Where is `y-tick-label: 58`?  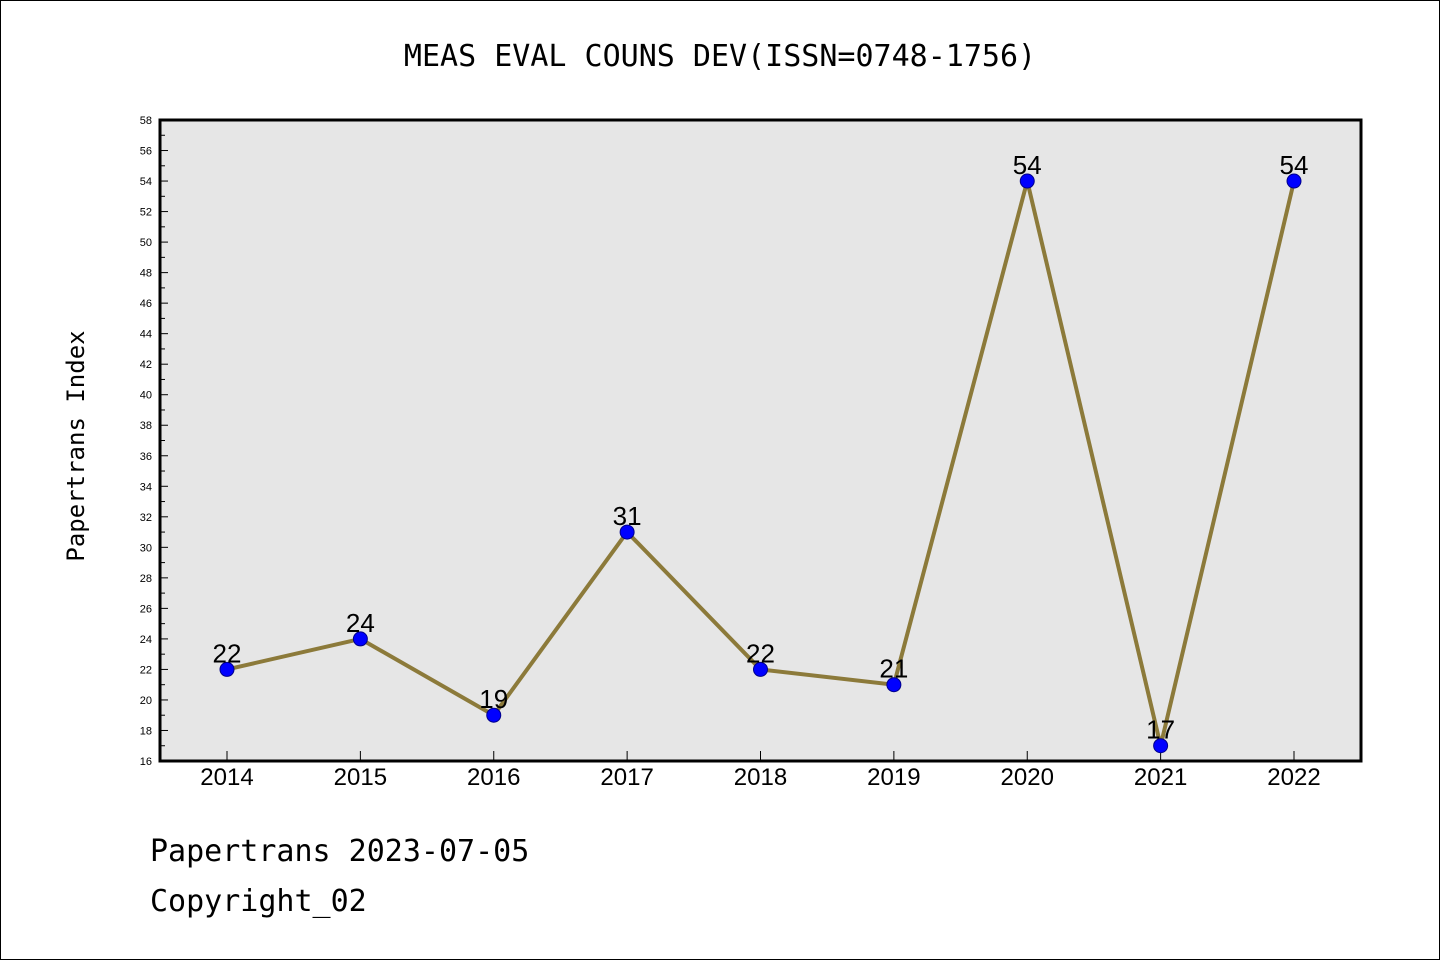
y-tick-label: 58 is located at coordinates (146, 121).